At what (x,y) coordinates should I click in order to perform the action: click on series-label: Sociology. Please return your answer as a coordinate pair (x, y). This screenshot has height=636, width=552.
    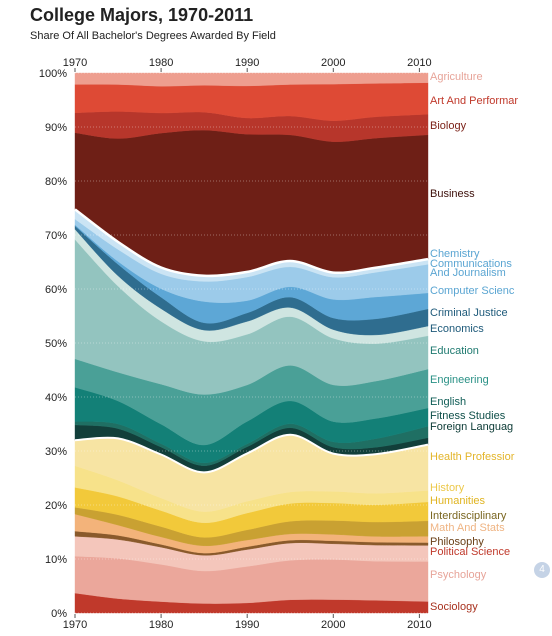
    Looking at the image, I should click on (454, 607).